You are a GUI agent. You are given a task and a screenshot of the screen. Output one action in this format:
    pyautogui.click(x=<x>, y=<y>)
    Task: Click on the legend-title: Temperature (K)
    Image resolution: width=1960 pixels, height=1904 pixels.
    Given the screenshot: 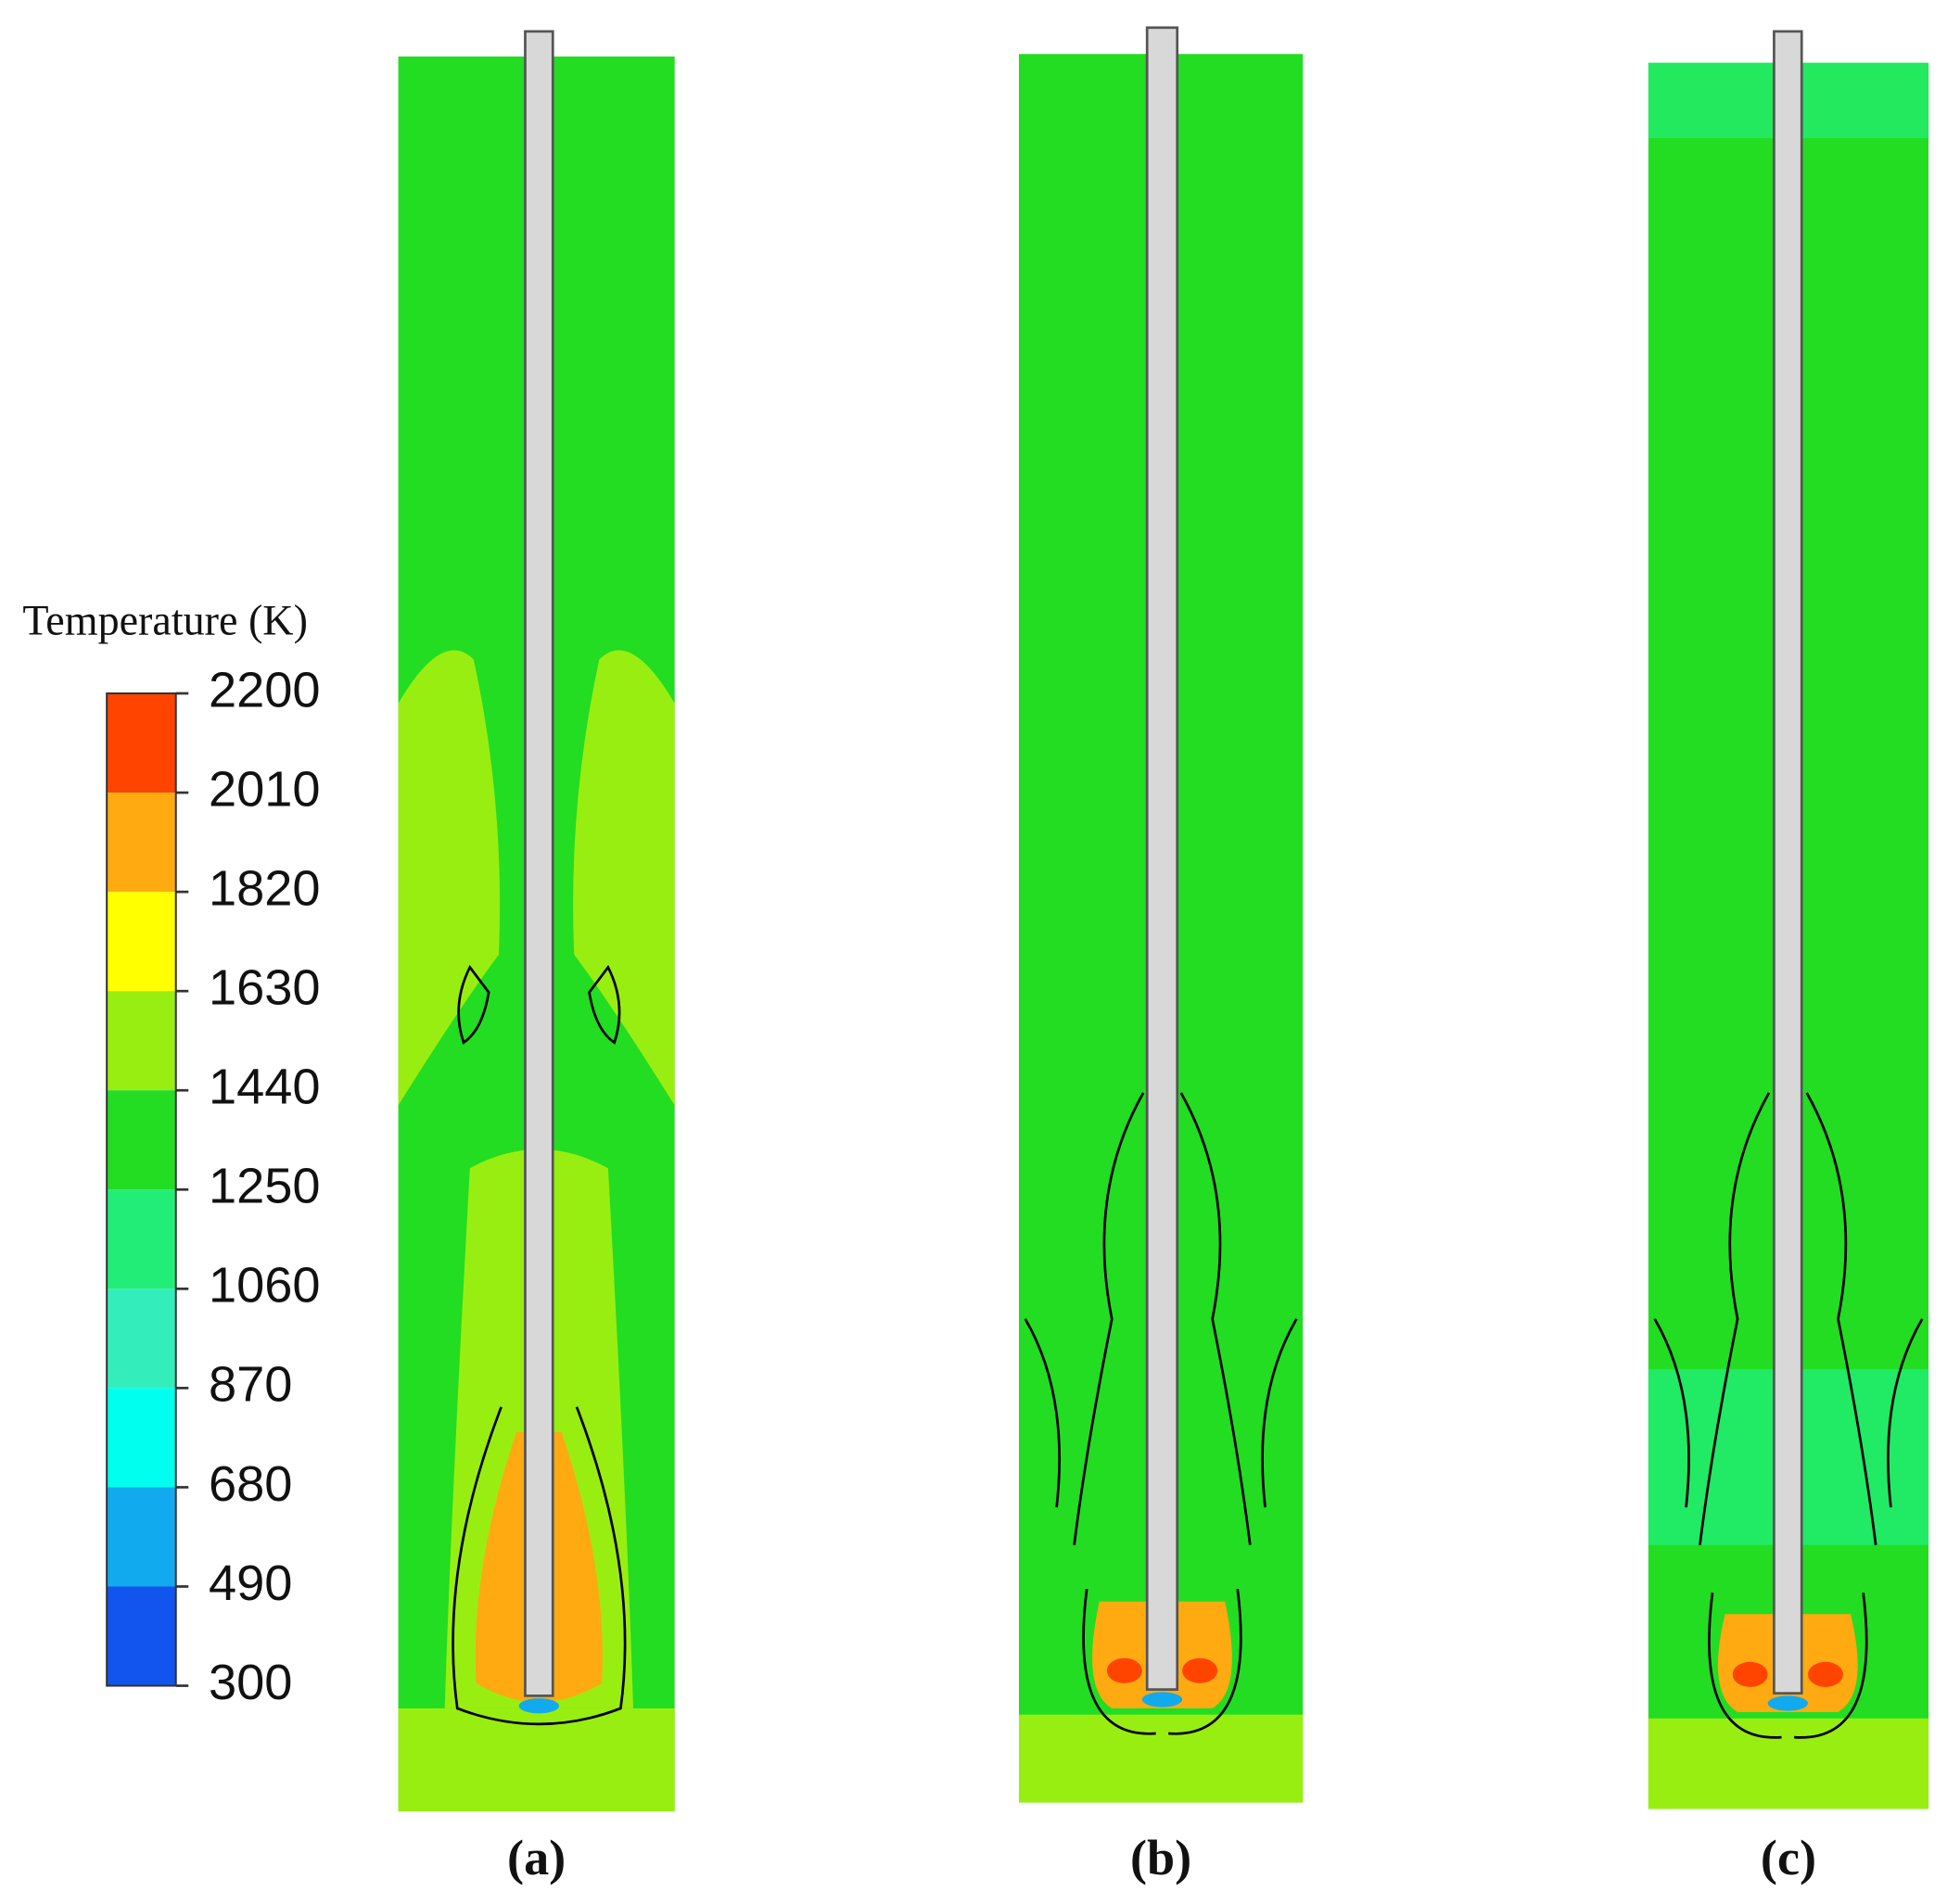 What is the action you would take?
    pyautogui.click(x=165, y=619)
    